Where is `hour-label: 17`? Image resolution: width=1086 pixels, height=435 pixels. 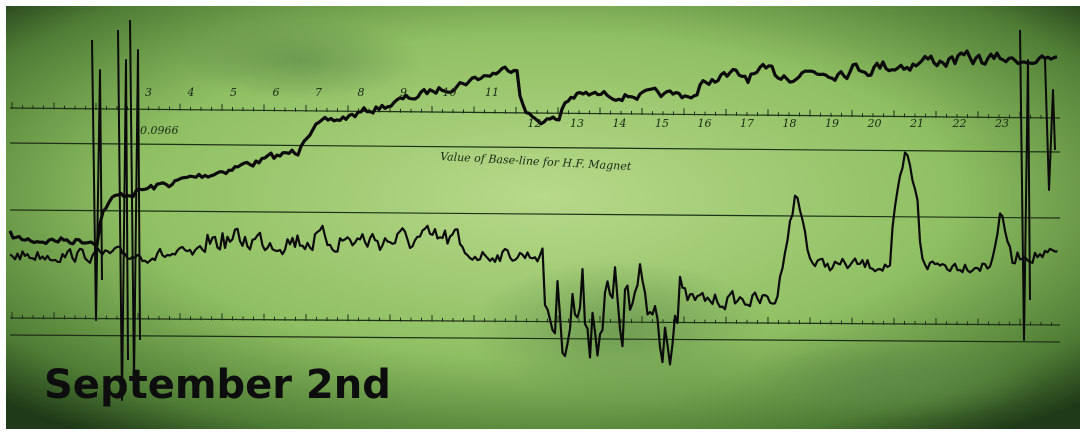 hour-label: 17 is located at coordinates (747, 123).